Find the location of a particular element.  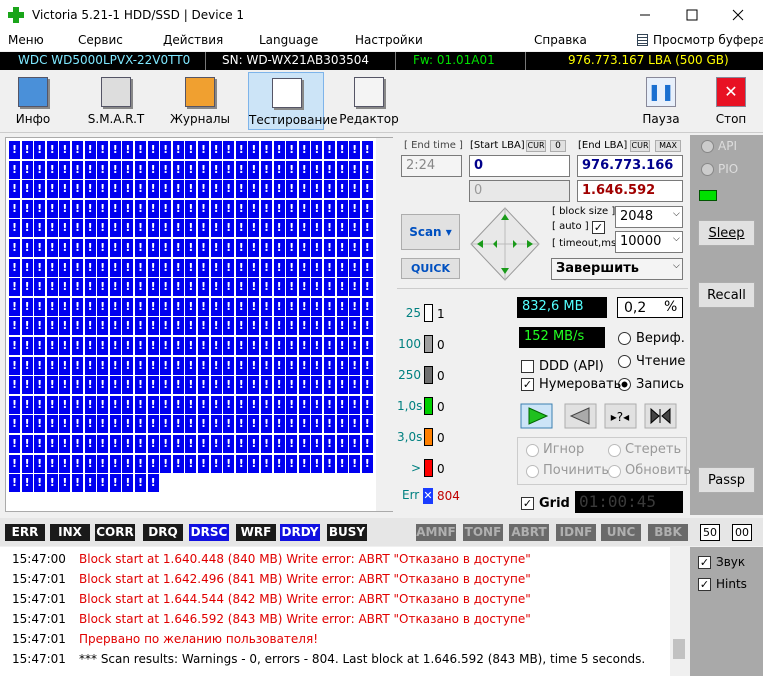

sound-checkbox: ✓ is located at coordinates (704, 562).